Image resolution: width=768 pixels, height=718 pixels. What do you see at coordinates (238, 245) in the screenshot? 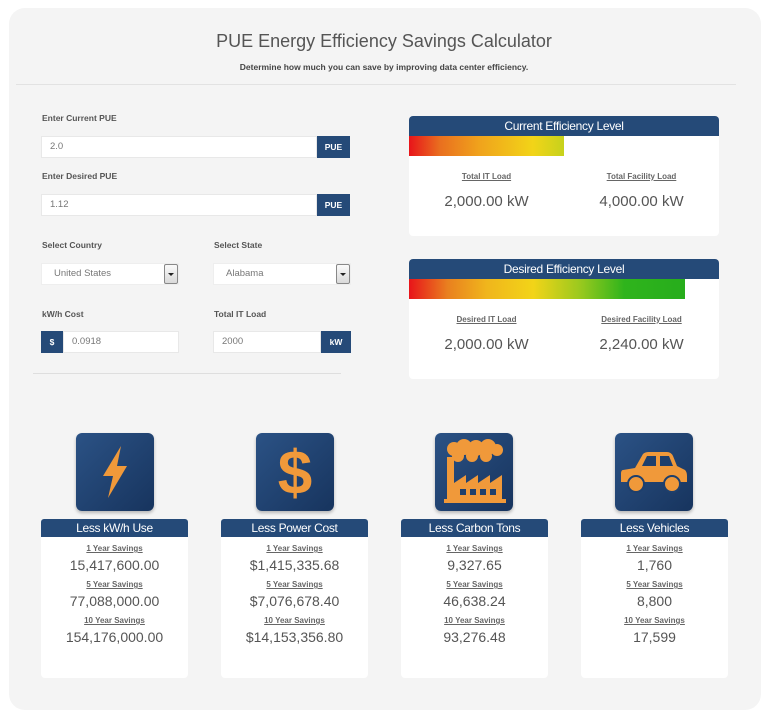
I see `state-label: Select State` at bounding box center [238, 245].